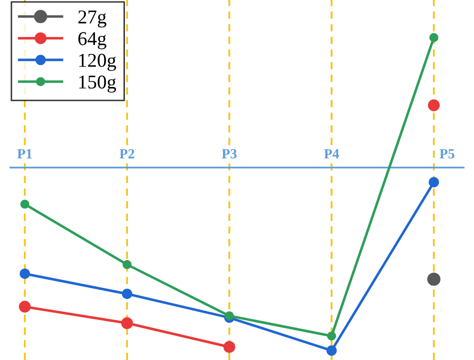  I want to click on legend-label: 27g, so click(92, 19).